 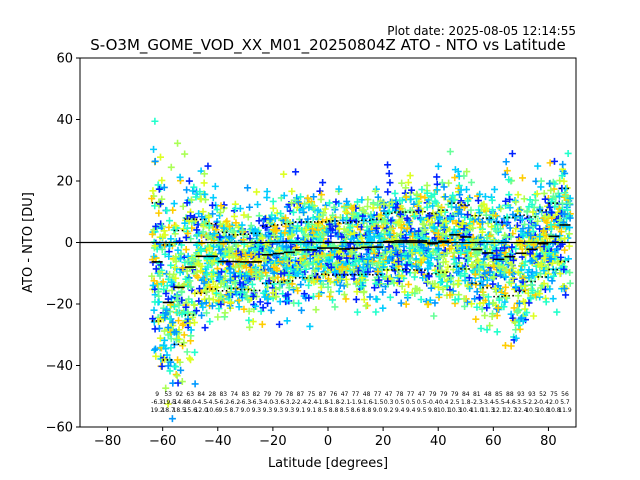 What do you see at coordinates (488, 394) in the screenshot?
I see `bin-count-label: 48` at bounding box center [488, 394].